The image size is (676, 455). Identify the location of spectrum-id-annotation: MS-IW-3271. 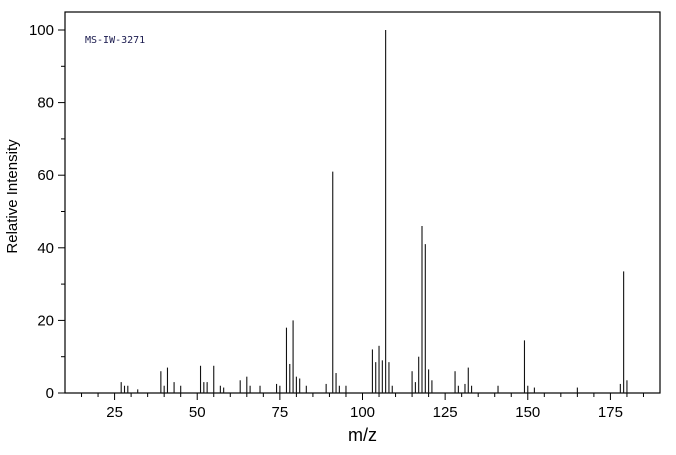
(115, 40).